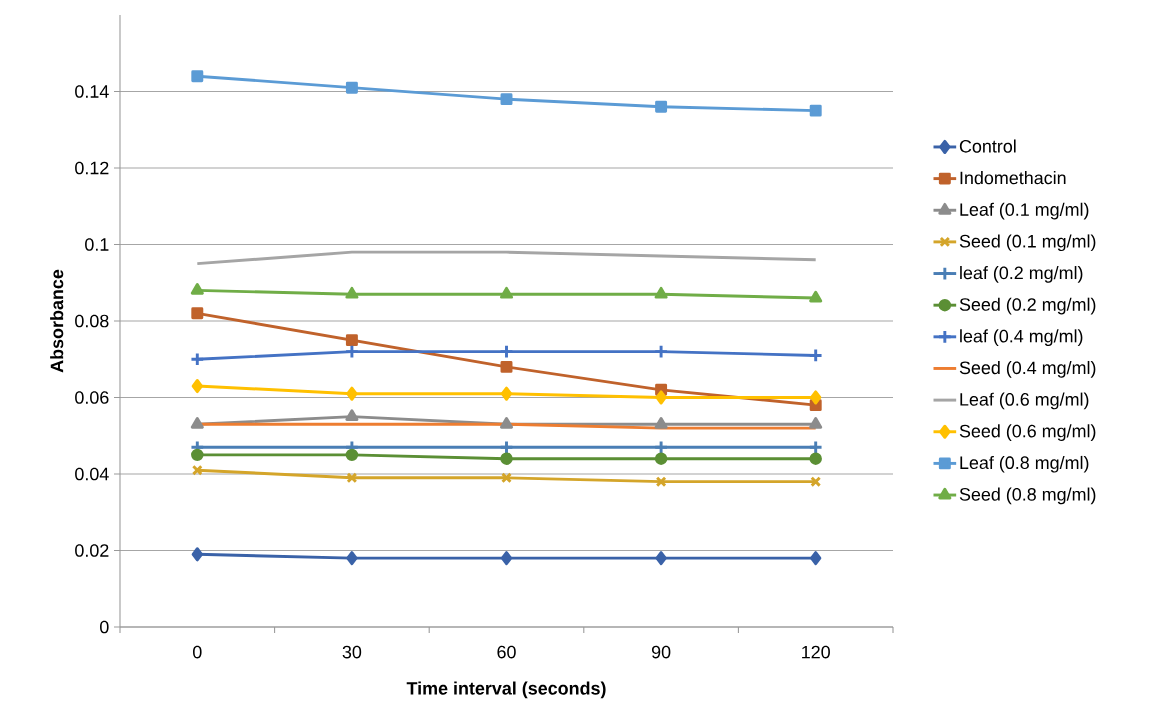  I want to click on y-tick-label: 0, so click(104, 627).